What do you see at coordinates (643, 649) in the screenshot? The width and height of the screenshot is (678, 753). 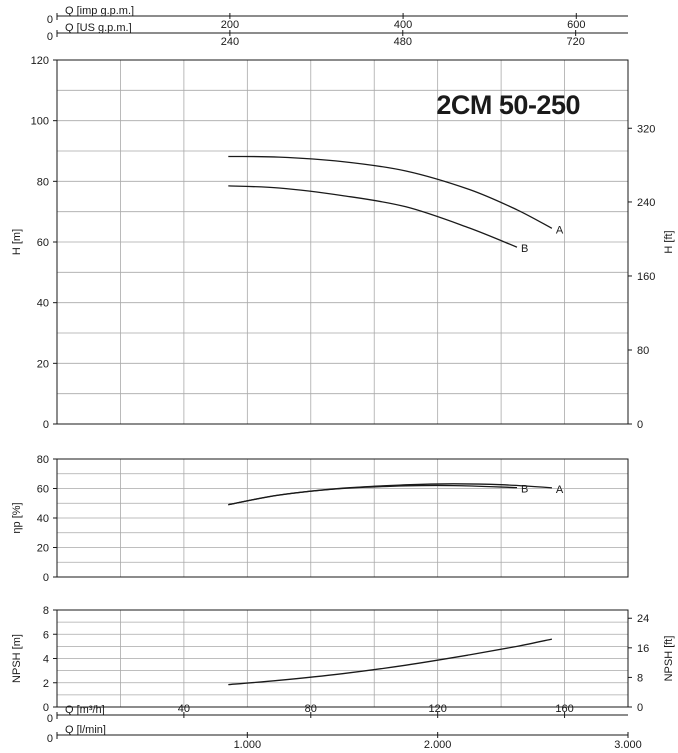 I see `npsh-rtick-label: 16` at bounding box center [643, 649].